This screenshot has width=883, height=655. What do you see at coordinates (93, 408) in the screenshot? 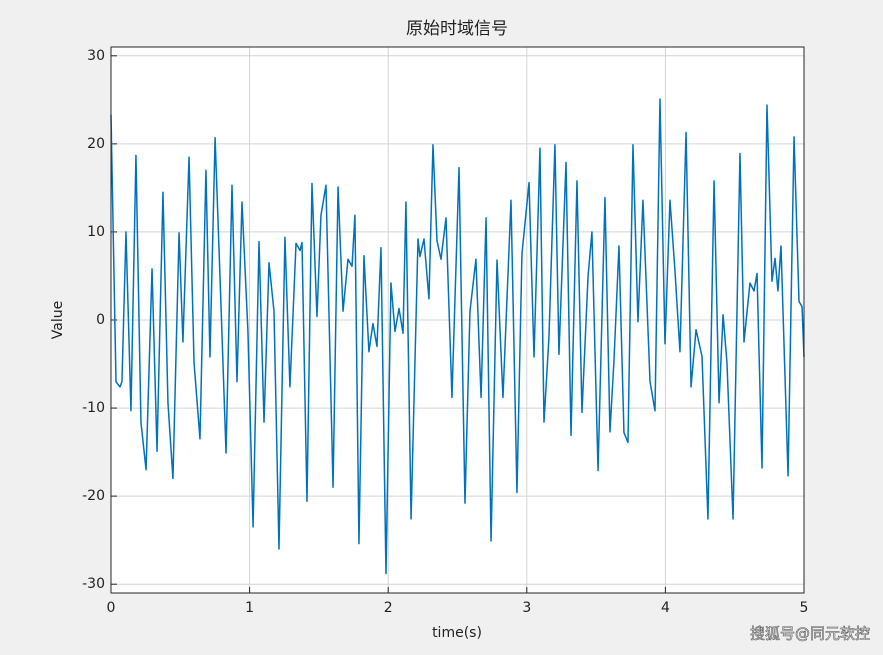
I see `y-tick-label: -10` at bounding box center [93, 408].